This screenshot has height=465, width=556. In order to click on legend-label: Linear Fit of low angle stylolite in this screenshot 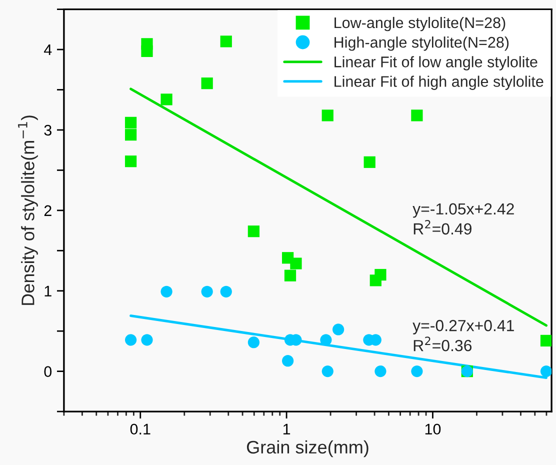, I will do `click(436, 63)`.